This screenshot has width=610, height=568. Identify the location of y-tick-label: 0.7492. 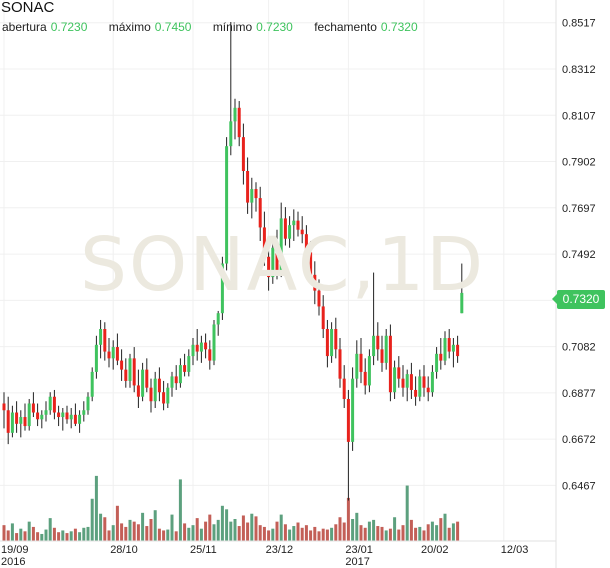
(579, 255).